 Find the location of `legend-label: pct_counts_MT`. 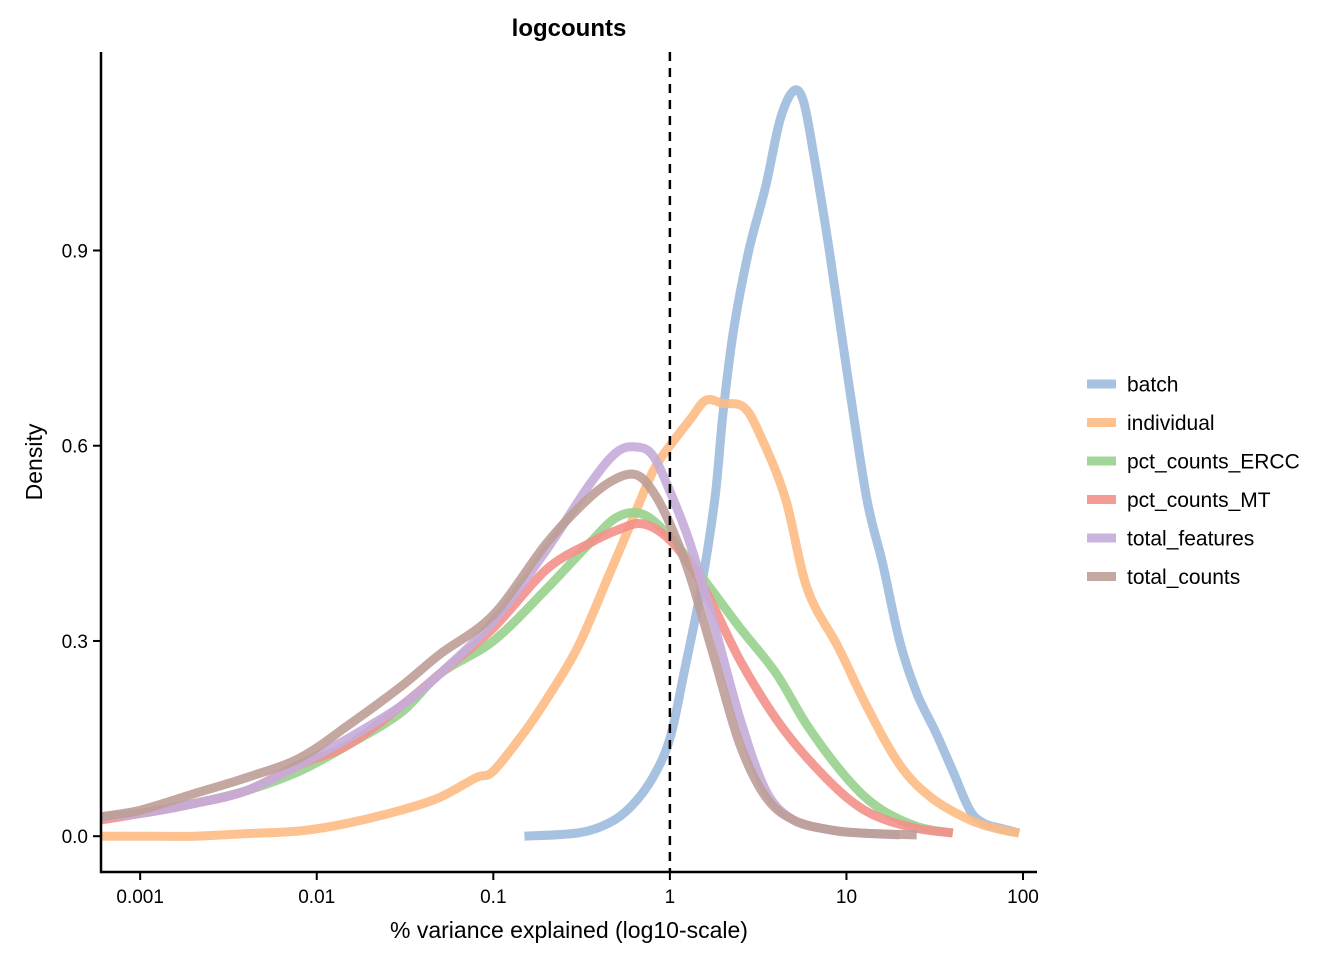

legend-label: pct_counts_MT is located at coordinates (1199, 500).